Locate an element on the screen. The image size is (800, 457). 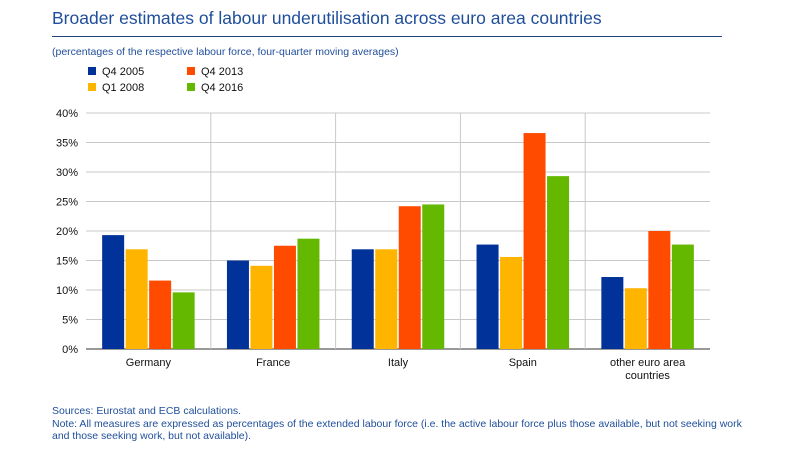
title-divider is located at coordinates (387, 36).